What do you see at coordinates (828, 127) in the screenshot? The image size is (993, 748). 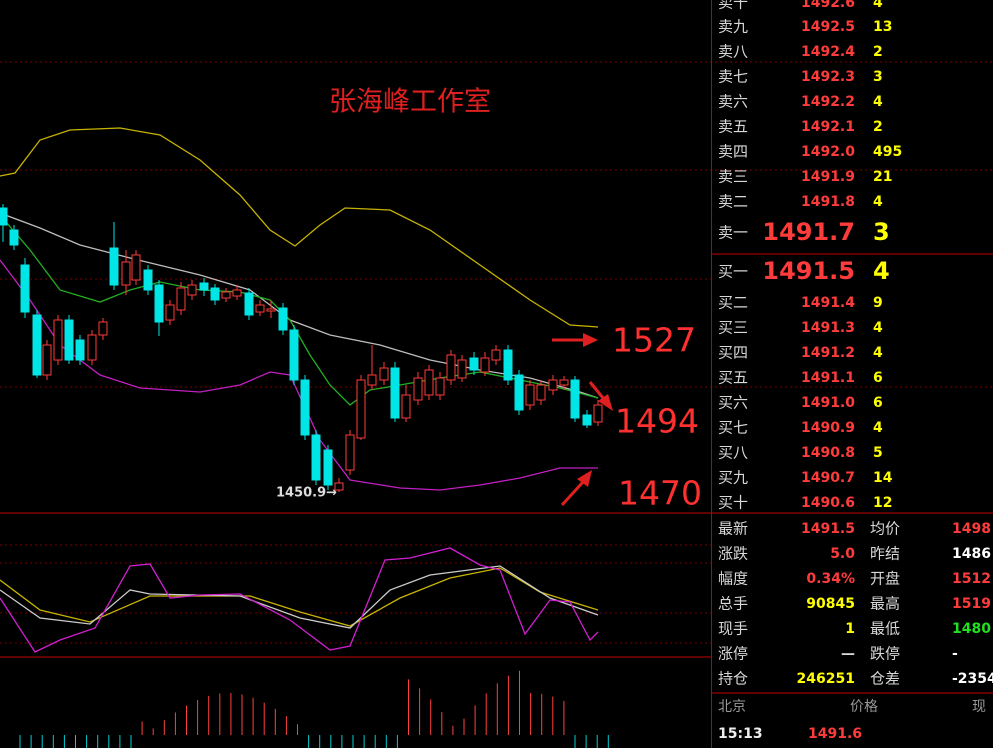 I see `book-price: 1492.1` at bounding box center [828, 127].